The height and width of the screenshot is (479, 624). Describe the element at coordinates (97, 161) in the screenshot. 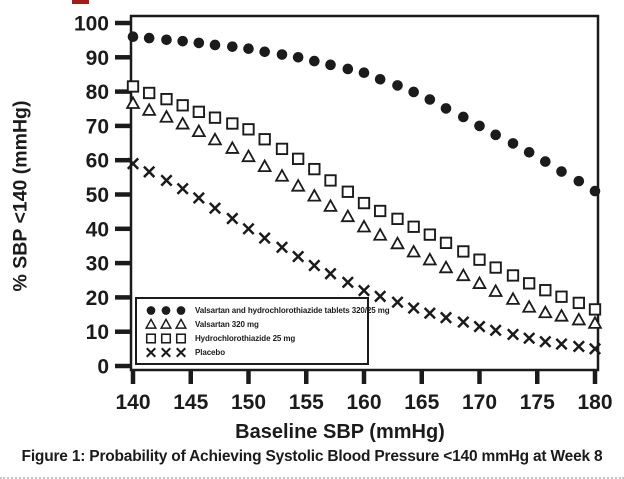

I see `y-tick-label: 60` at that location.